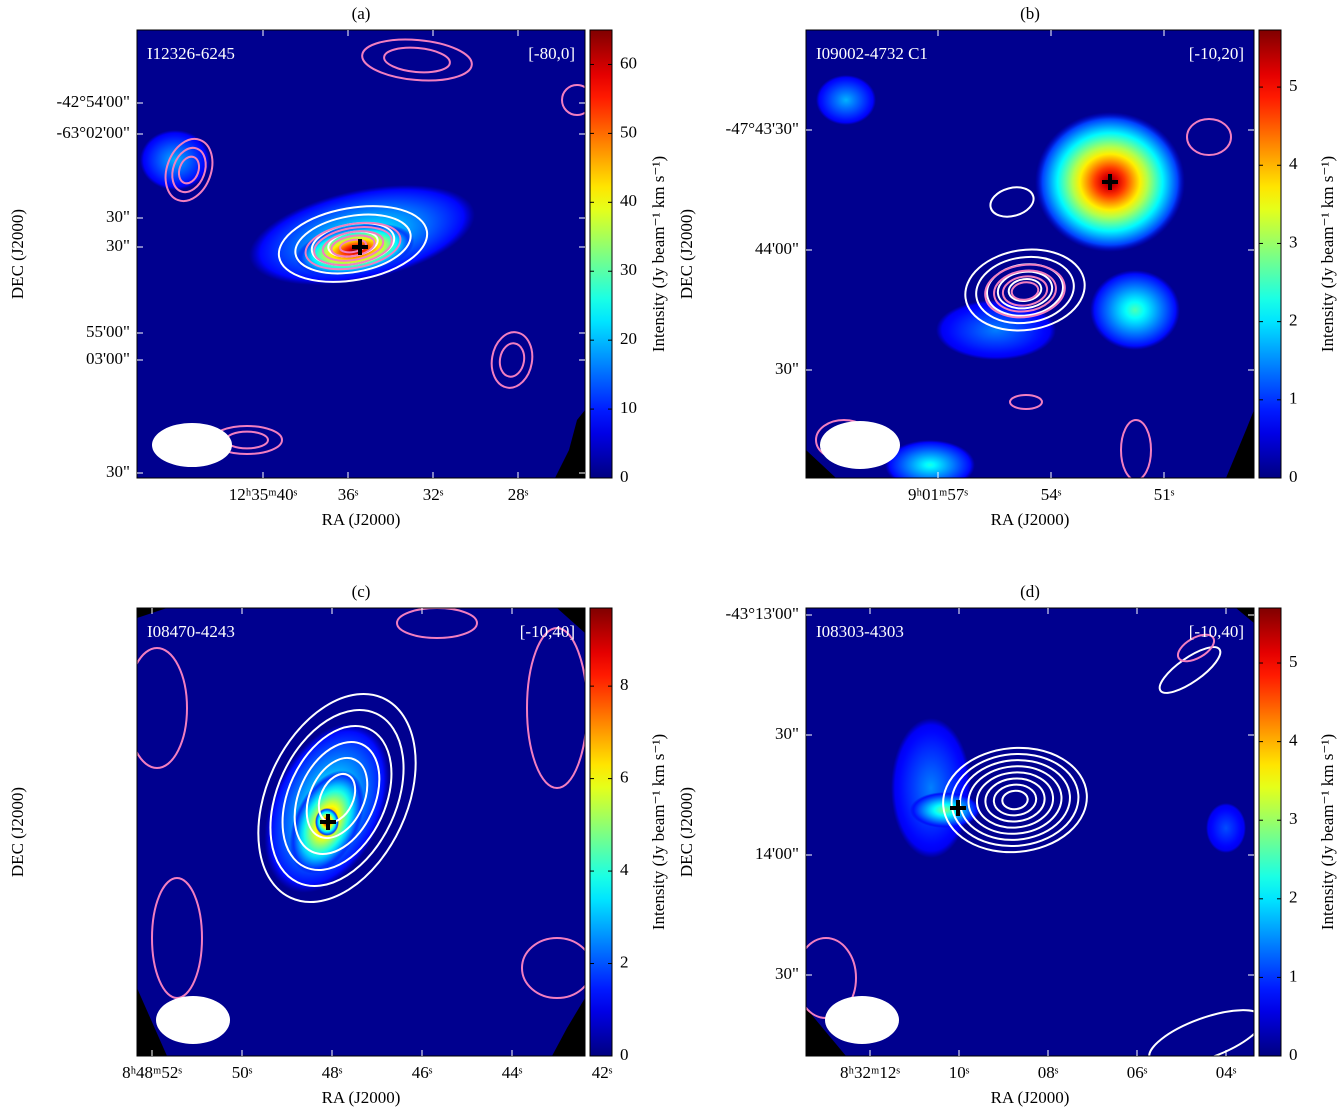  Describe the element at coordinates (860, 631) in the screenshot. I see `source-name: I08303-4303` at that location.